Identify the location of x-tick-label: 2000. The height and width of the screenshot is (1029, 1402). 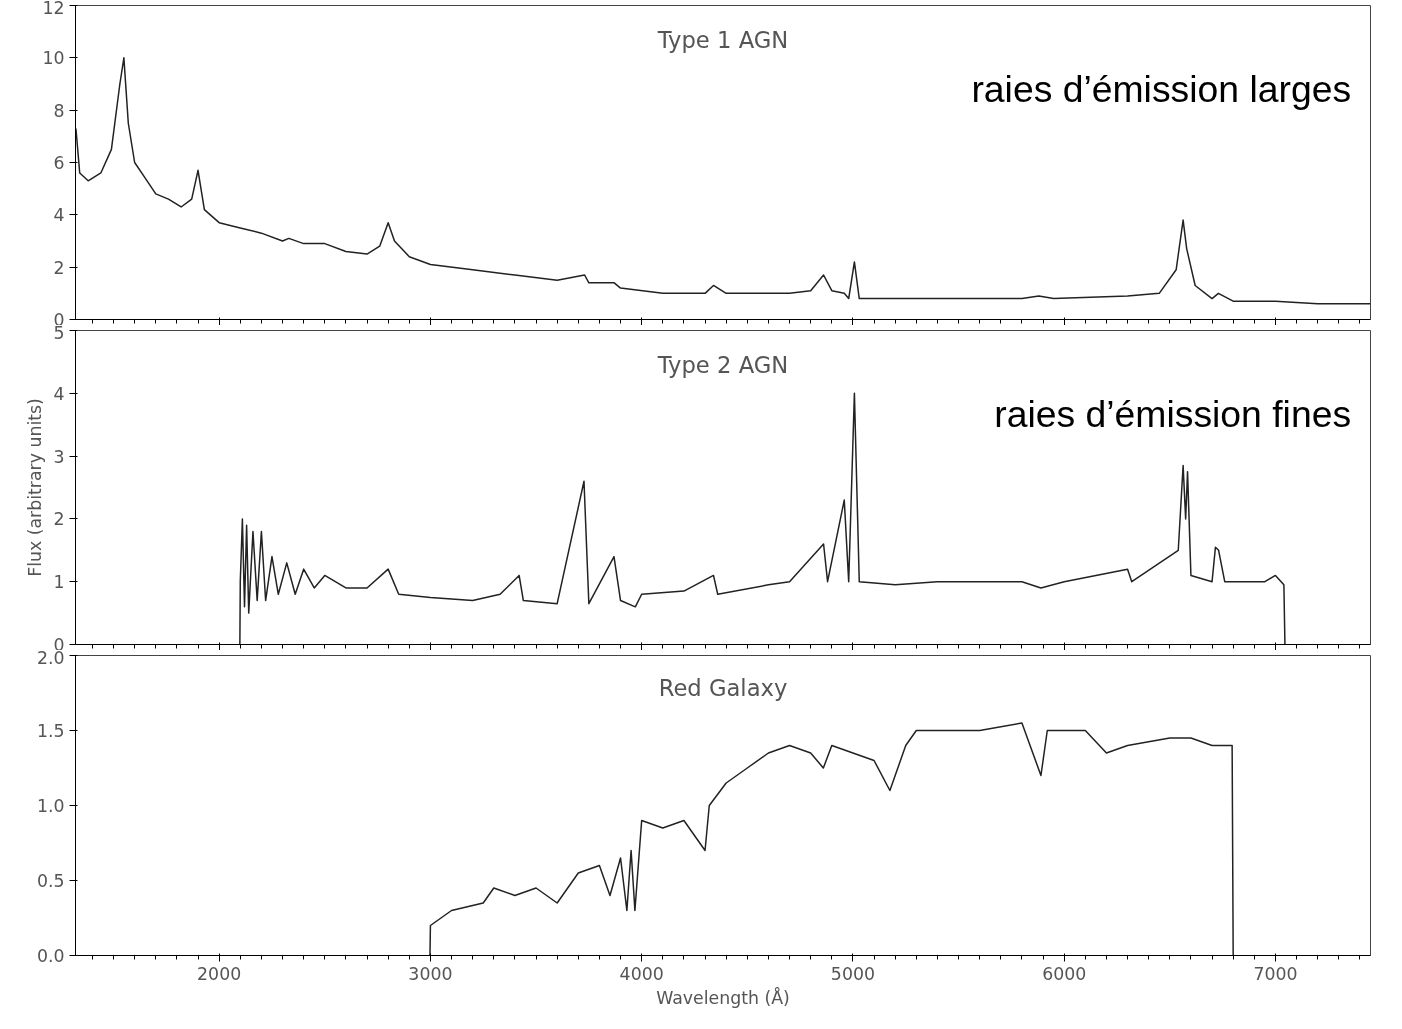
(219, 973).